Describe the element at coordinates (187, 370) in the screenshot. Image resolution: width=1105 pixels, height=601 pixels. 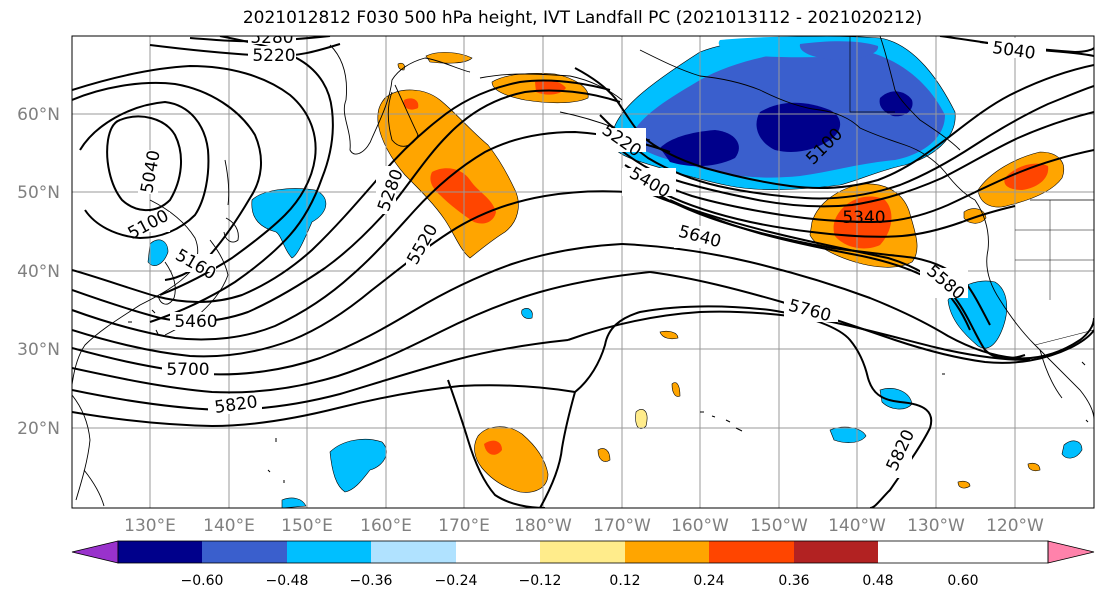
I see `contour-label: 5700` at that location.